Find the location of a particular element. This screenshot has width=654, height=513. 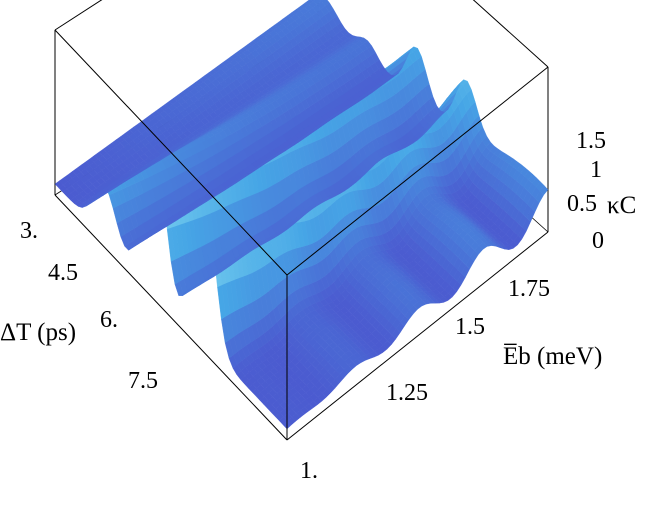

y-tick-label: 1.5 is located at coordinates (470, 327).